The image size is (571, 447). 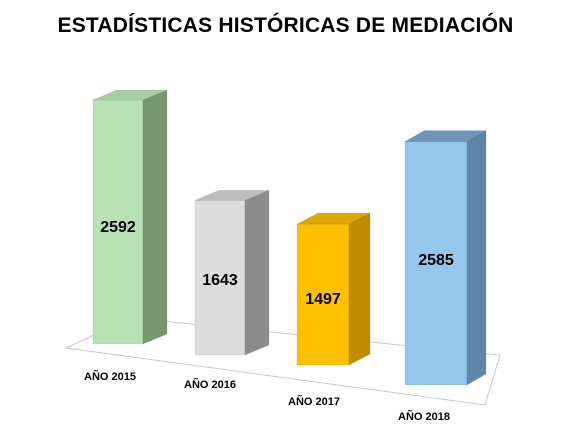 I want to click on data-label: 1497, so click(x=323, y=299).